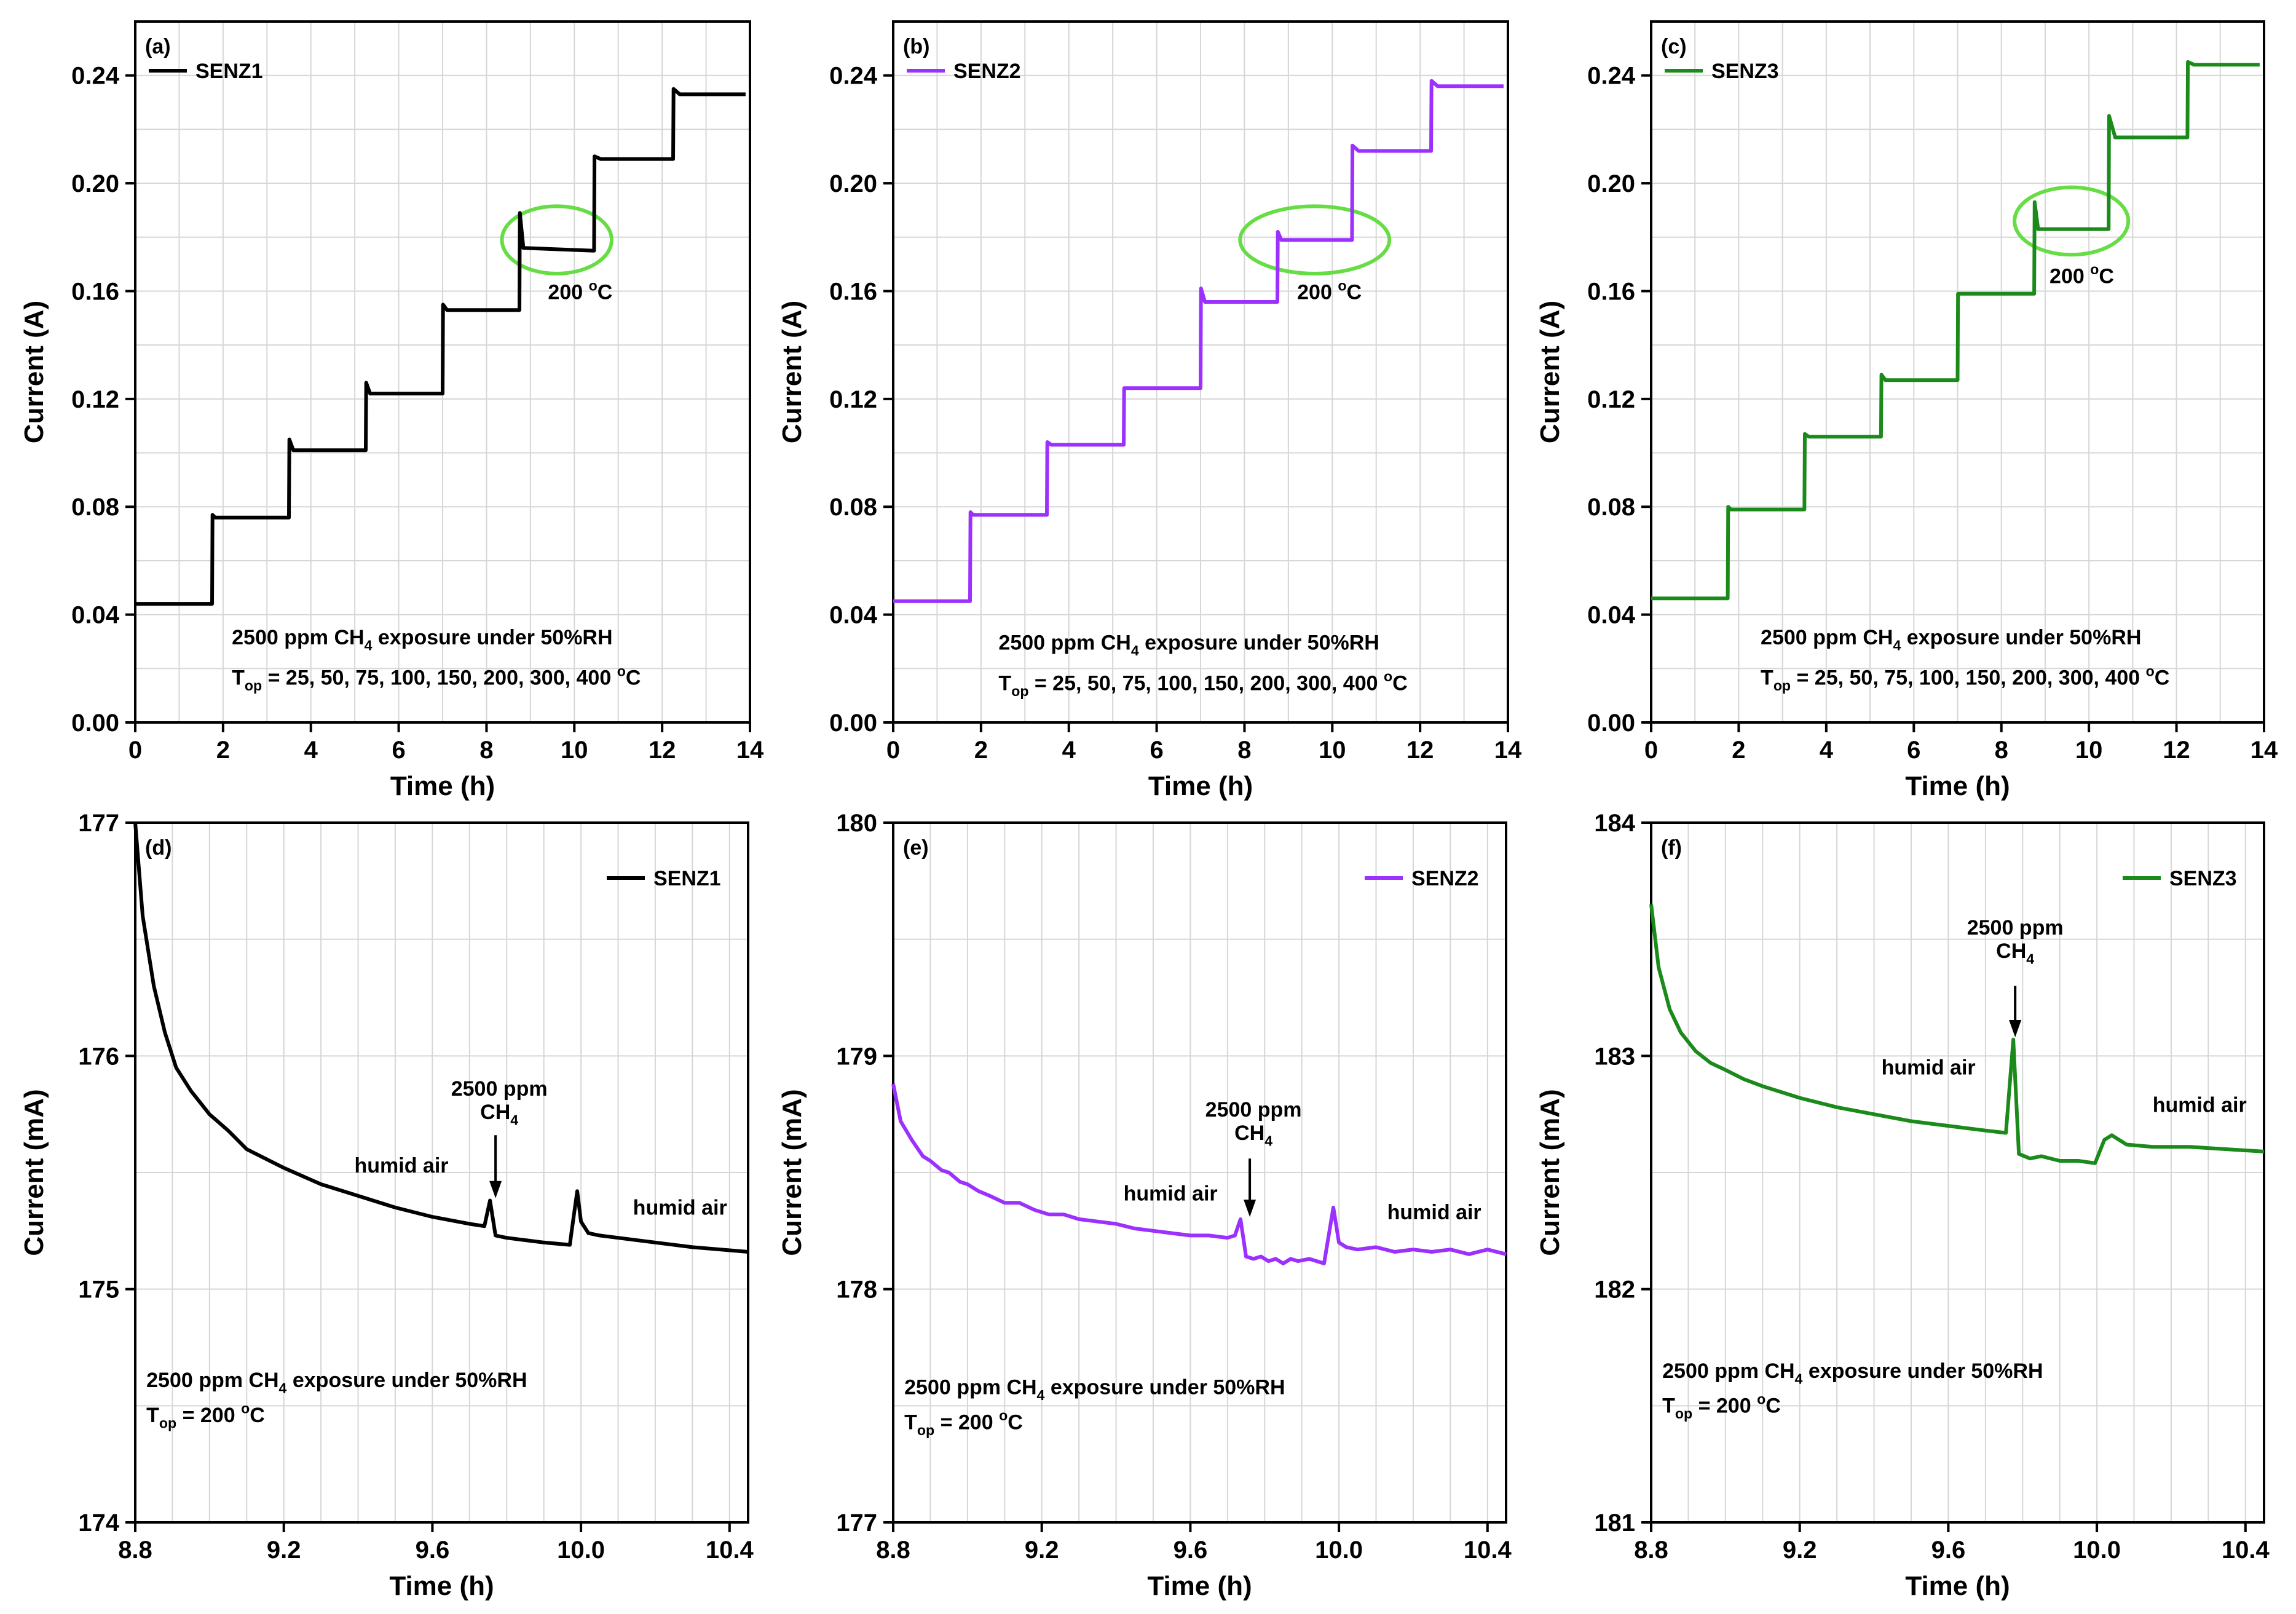 This screenshot has height=1614, width=2296. What do you see at coordinates (206, 1416) in the screenshot?
I see `annotation-text: Top = 200 oC` at bounding box center [206, 1416].